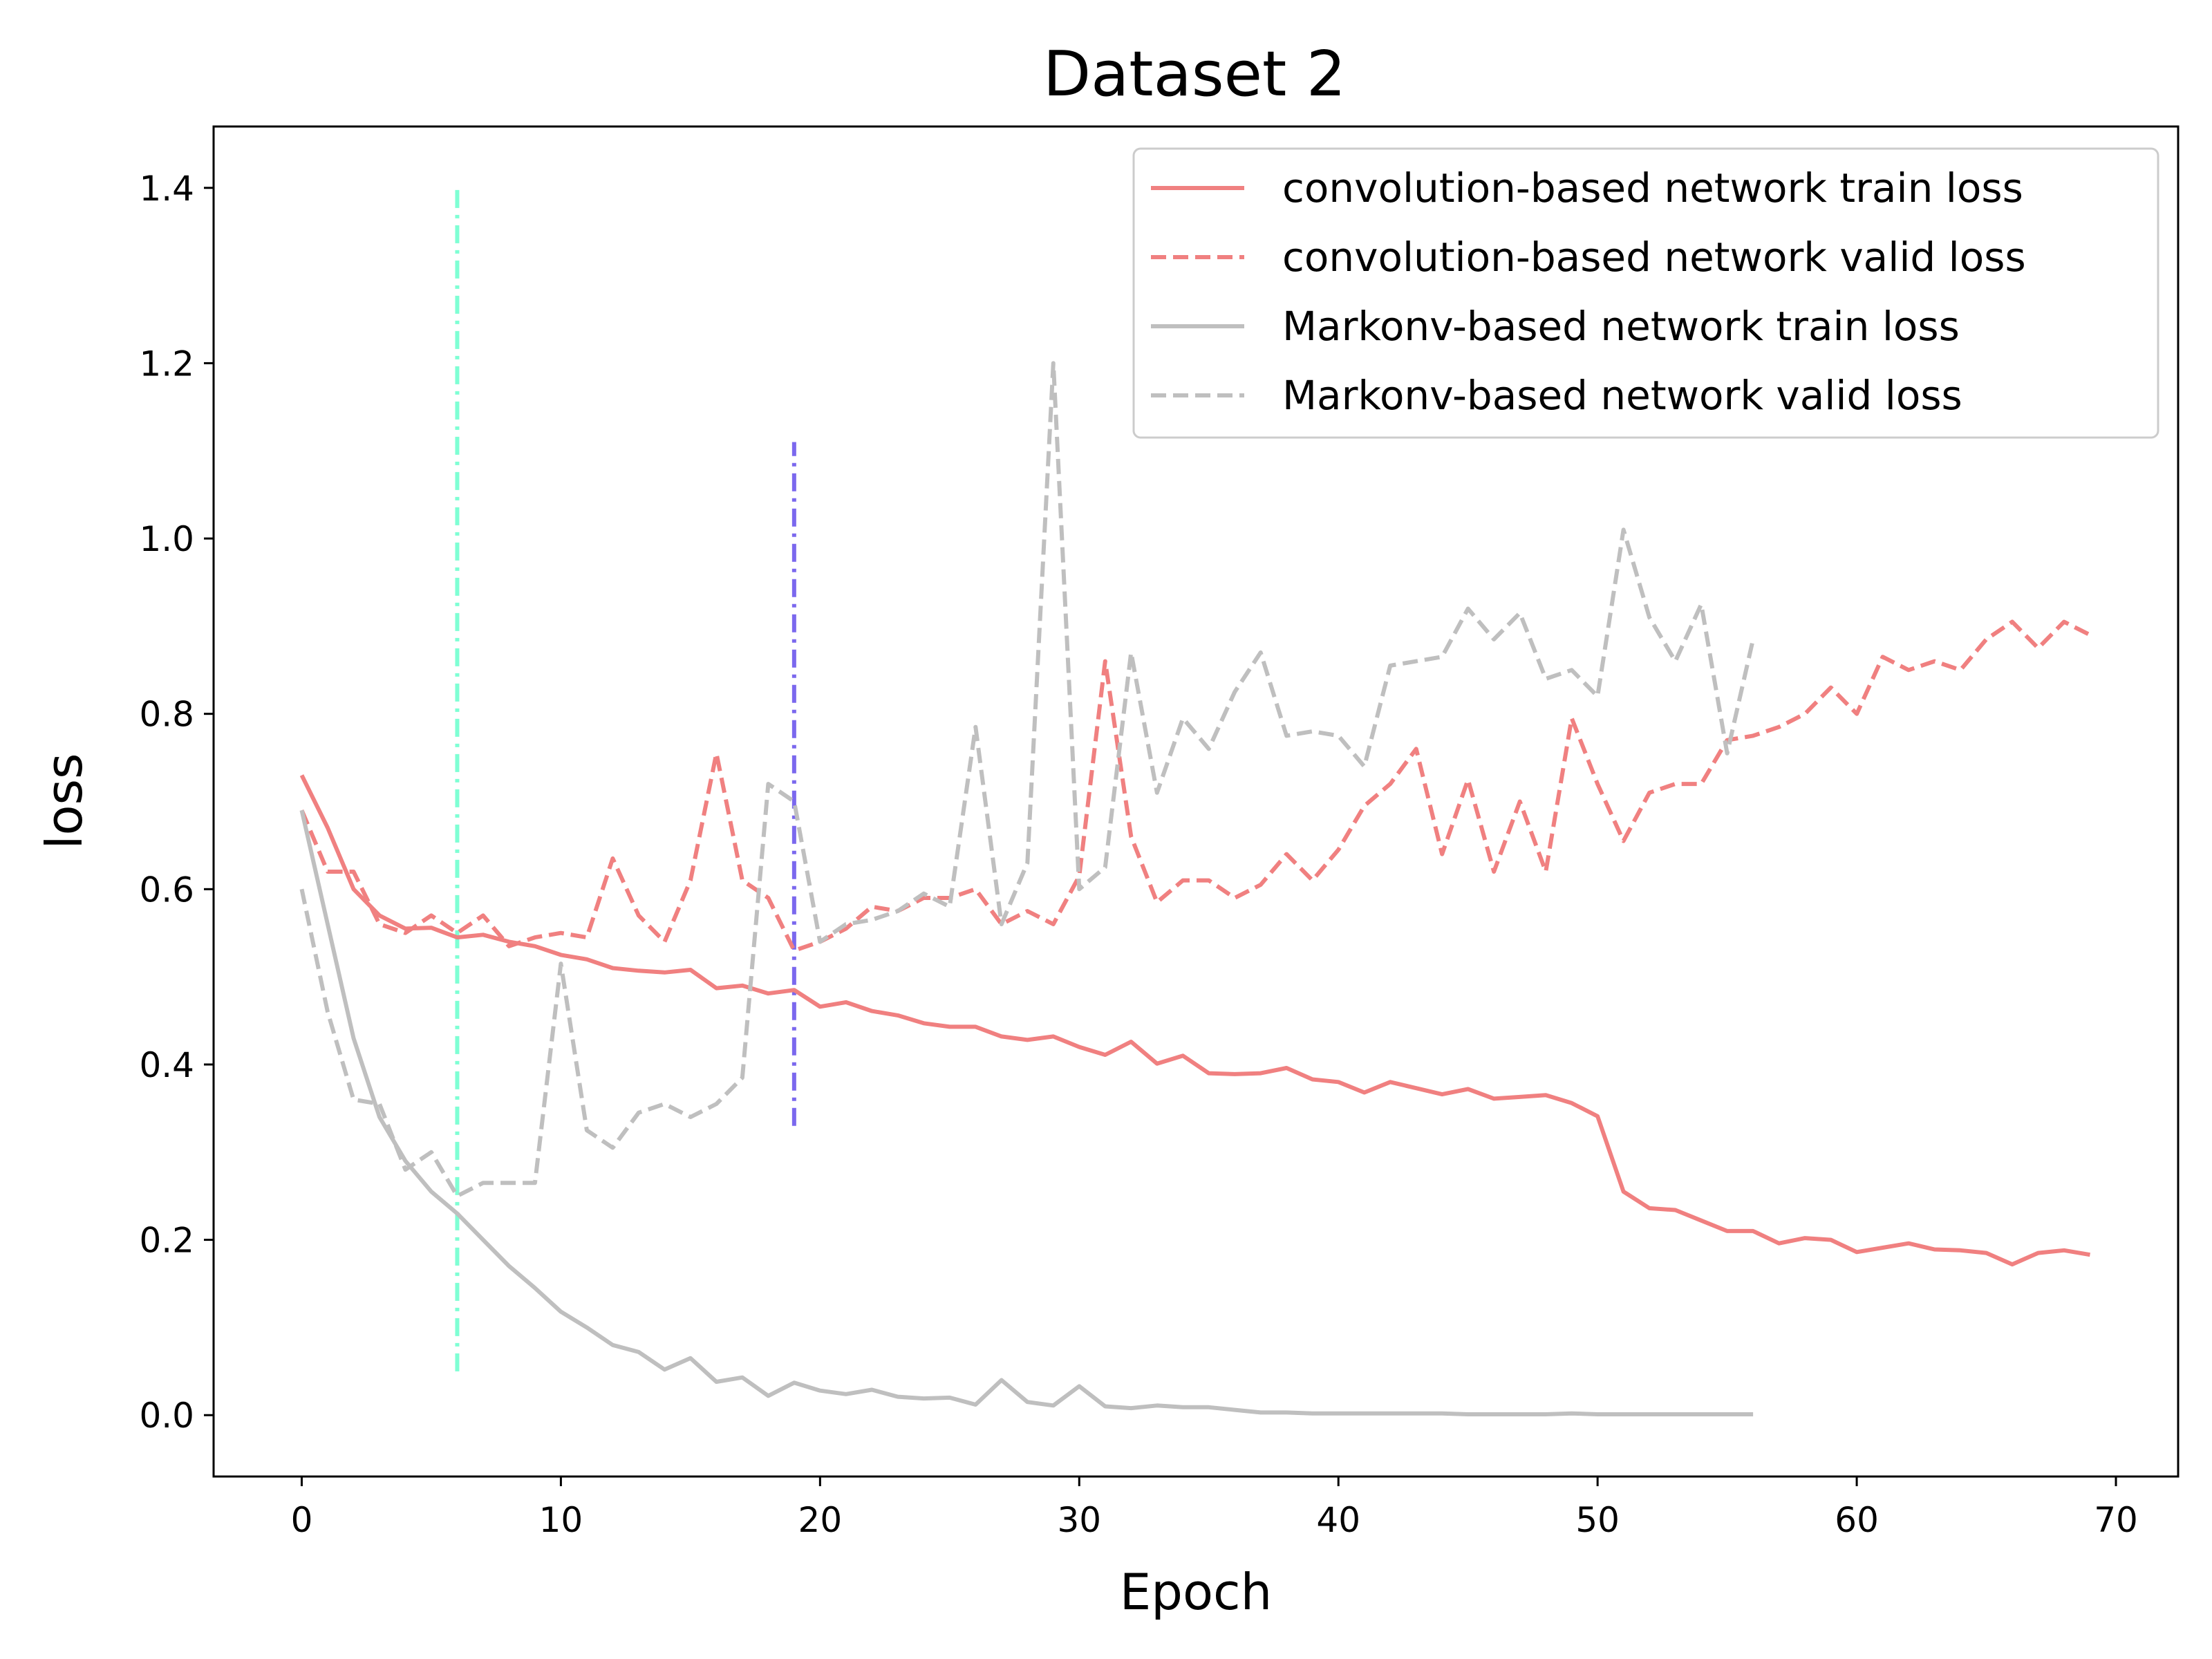  What do you see at coordinates (167, 1065) in the screenshot?
I see `y-tick-label: 0.4` at bounding box center [167, 1065].